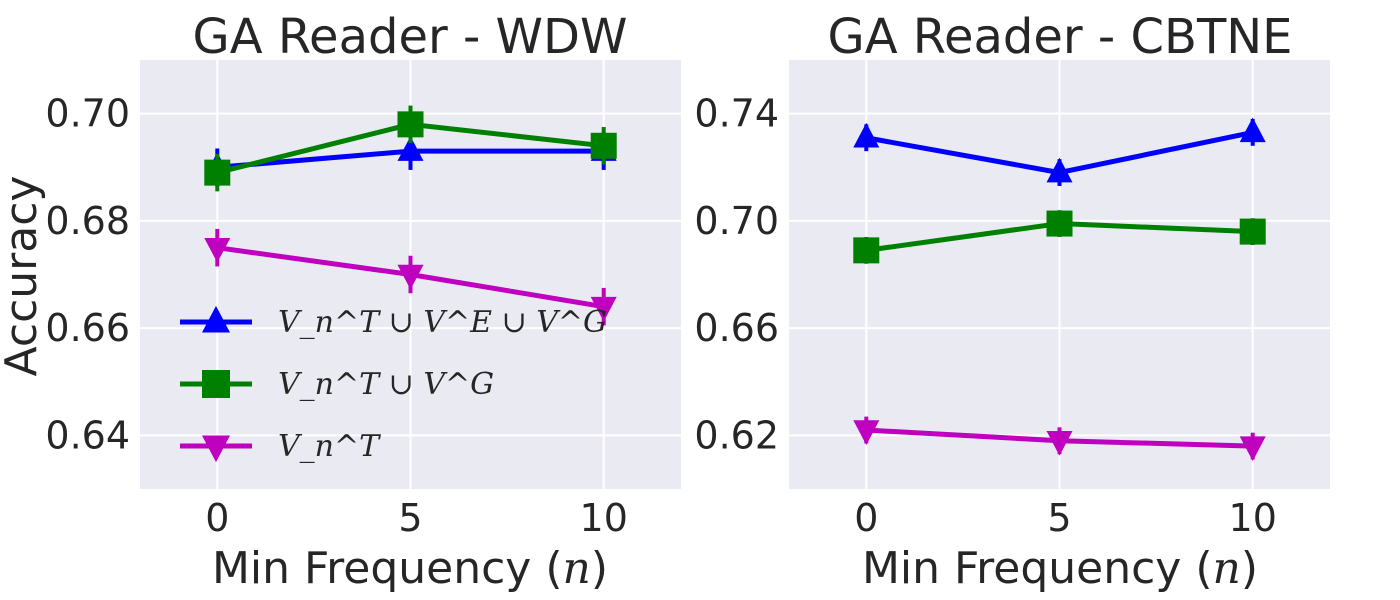  What do you see at coordinates (604, 518) in the screenshot?
I see `x-tick-label-wdw: 10` at bounding box center [604, 518].